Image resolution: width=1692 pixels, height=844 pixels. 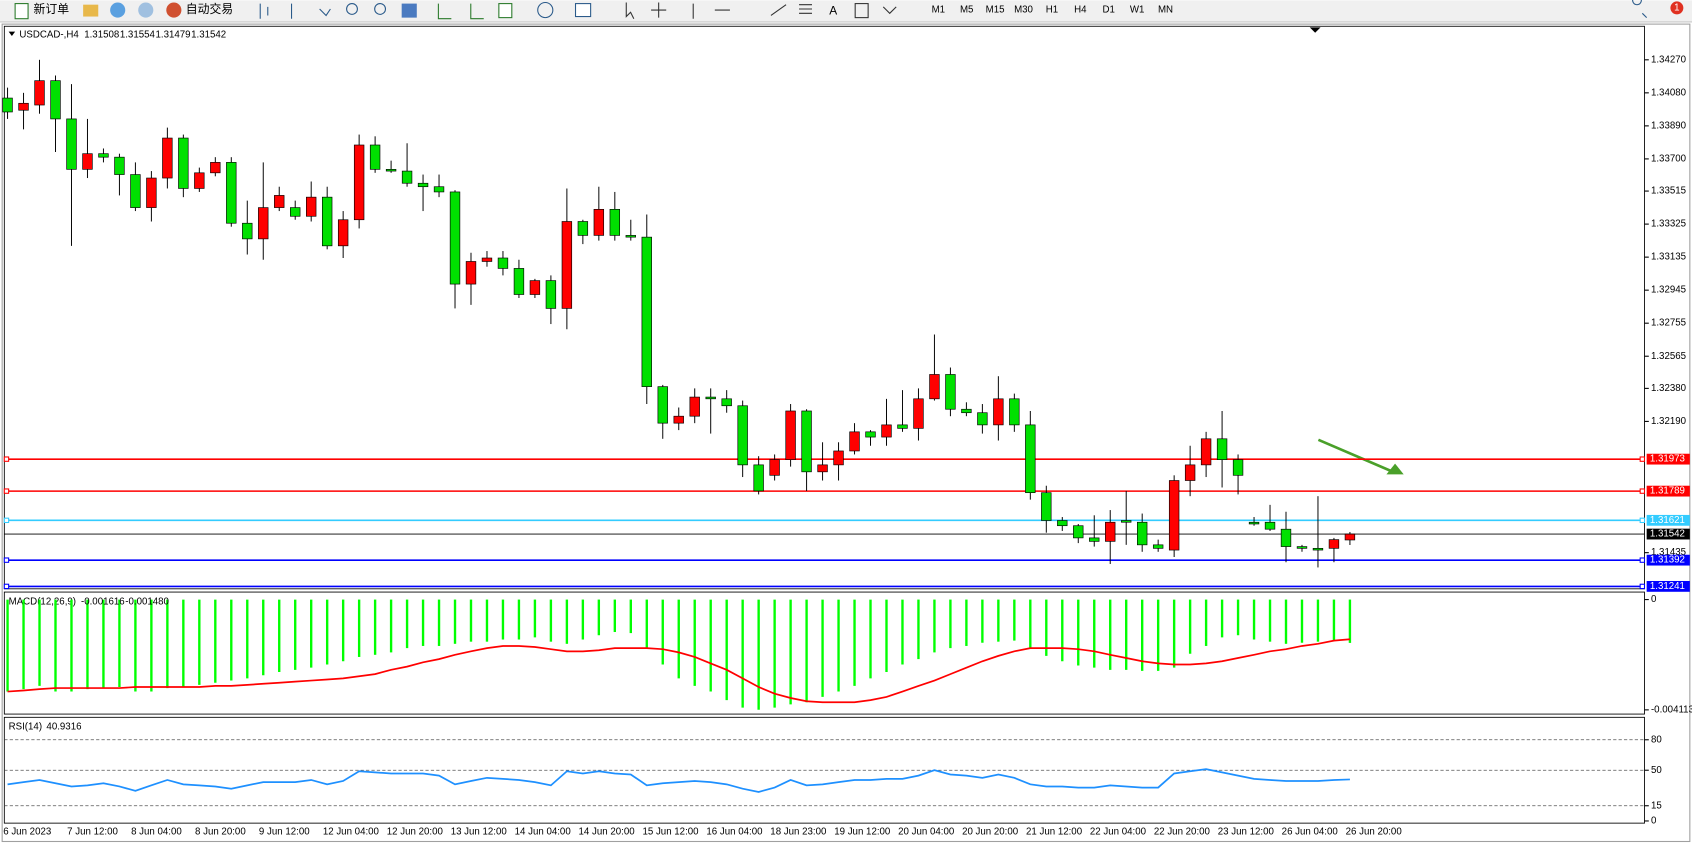 I want to click on x-tick-label: 19 Jun 12:00, so click(x=862, y=831).